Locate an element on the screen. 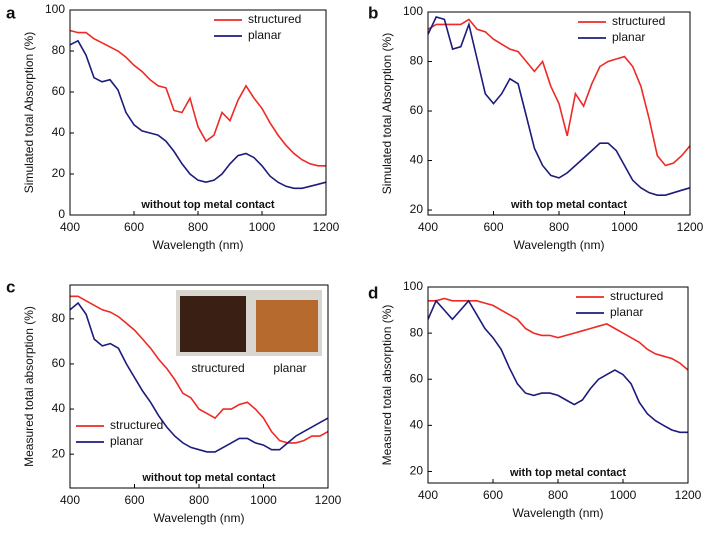  panel-label: a is located at coordinates (11, 12).